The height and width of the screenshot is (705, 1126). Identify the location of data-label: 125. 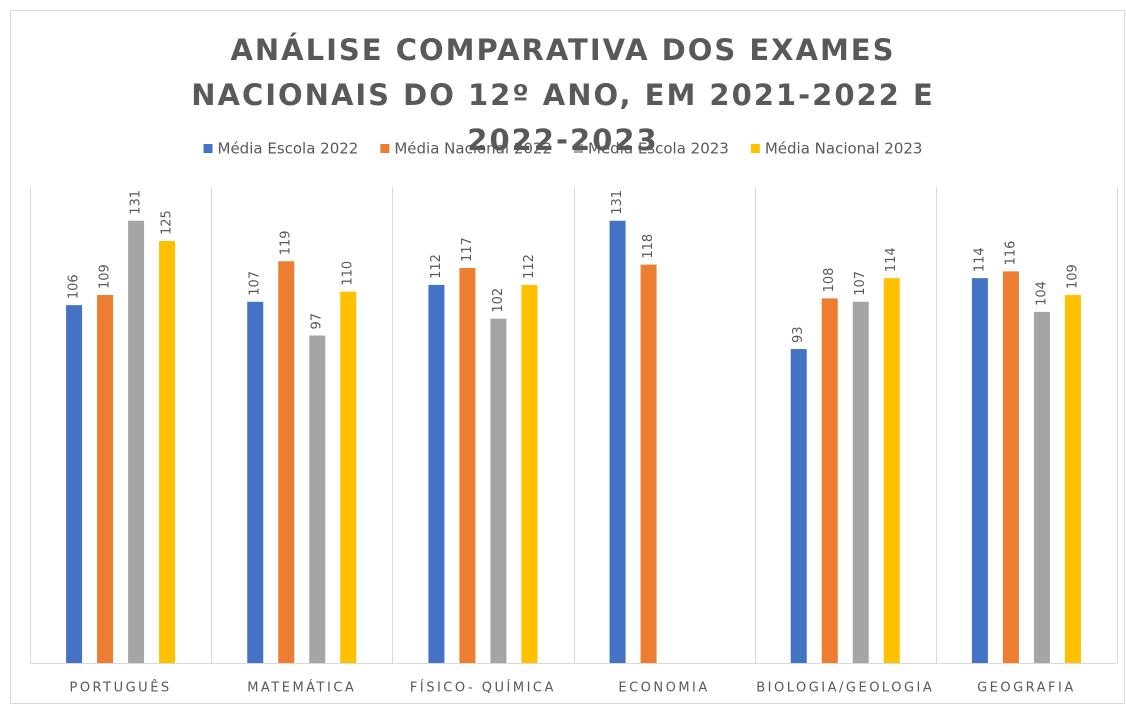
(167, 222).